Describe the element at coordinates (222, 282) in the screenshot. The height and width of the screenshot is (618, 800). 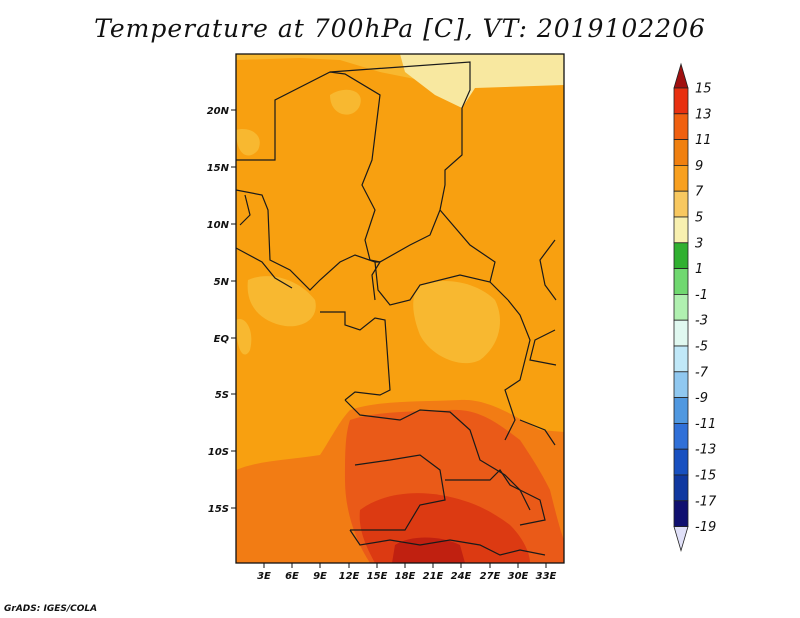
I see `lat-label: 5N` at that location.